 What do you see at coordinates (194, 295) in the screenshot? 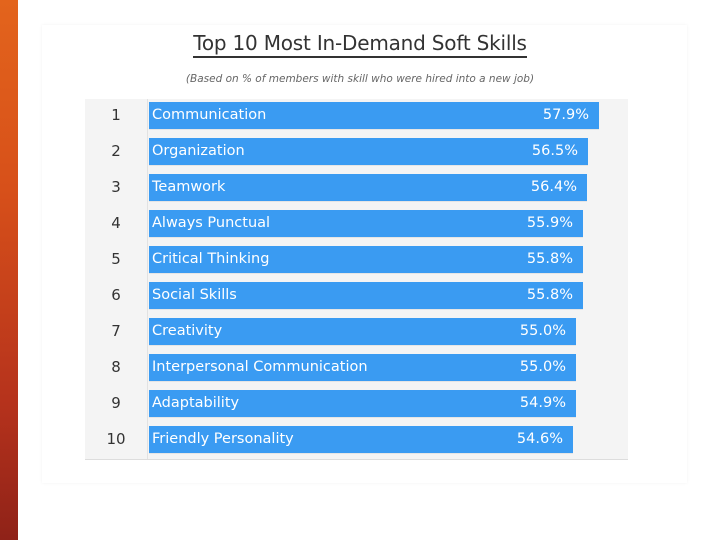
I see `bar-category-label: Social Skills` at bounding box center [194, 295].